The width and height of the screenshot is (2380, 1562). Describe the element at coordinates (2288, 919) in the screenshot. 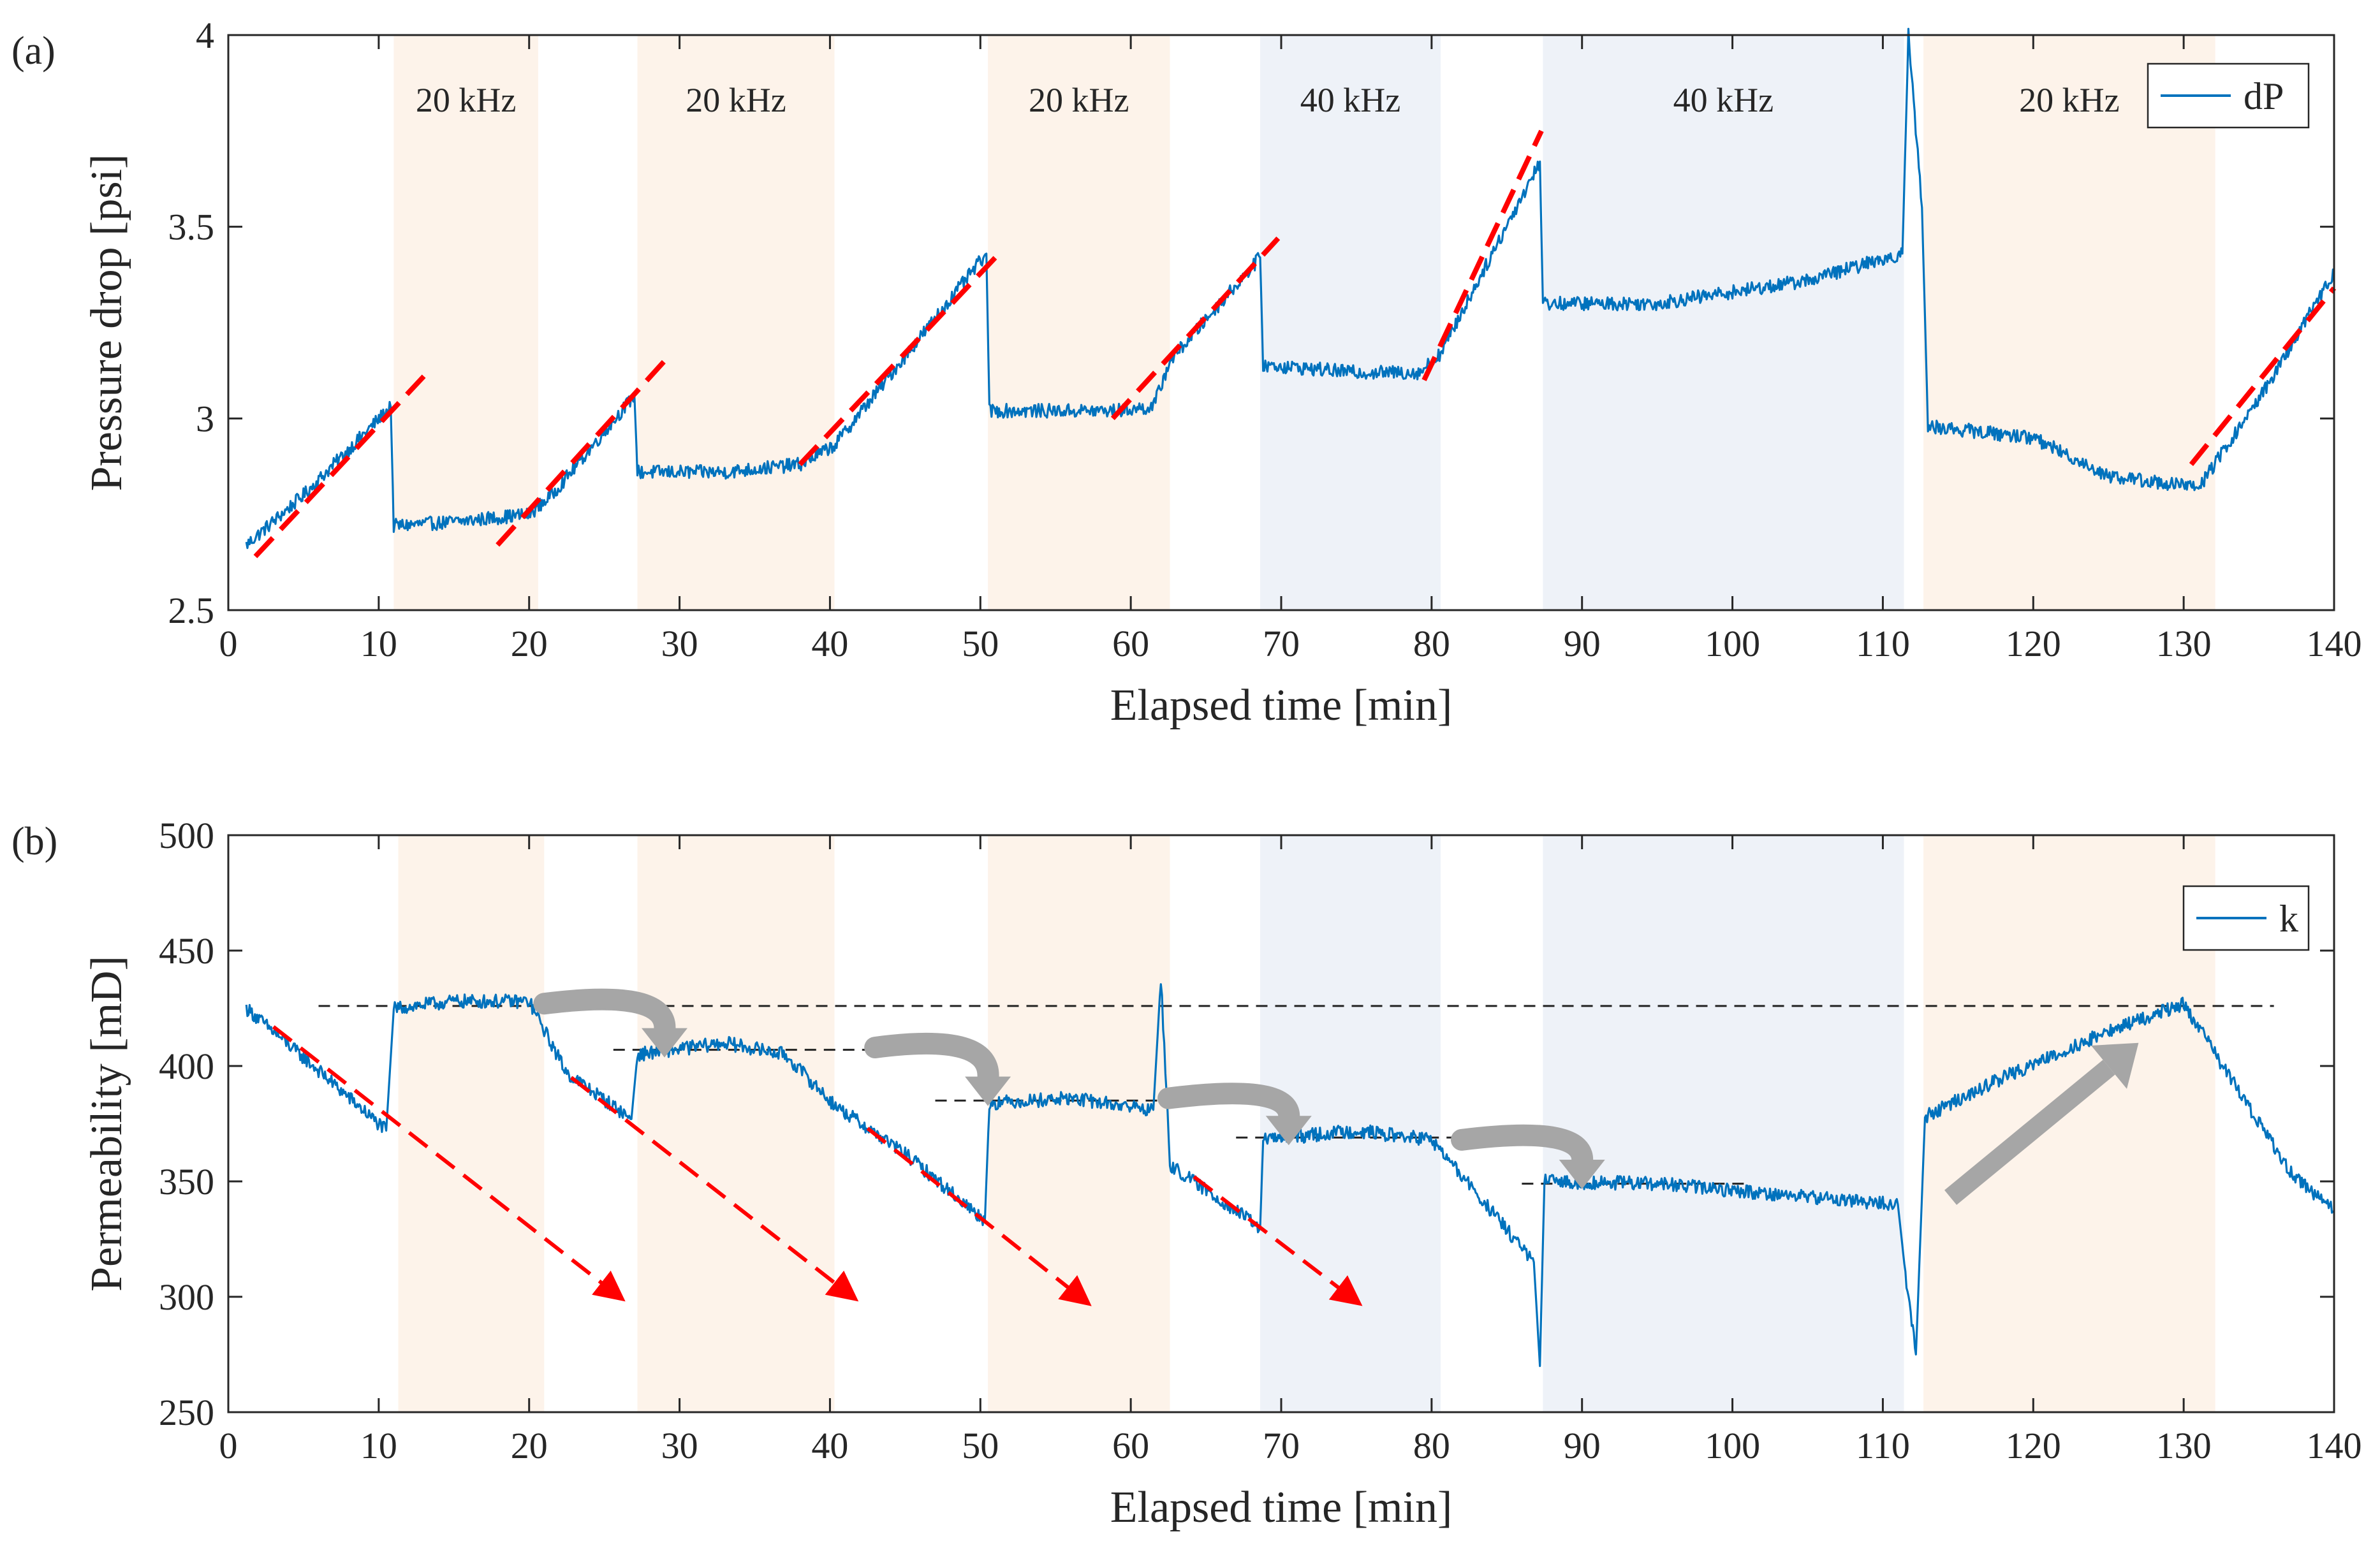

I see `legend-entry: k` at that location.